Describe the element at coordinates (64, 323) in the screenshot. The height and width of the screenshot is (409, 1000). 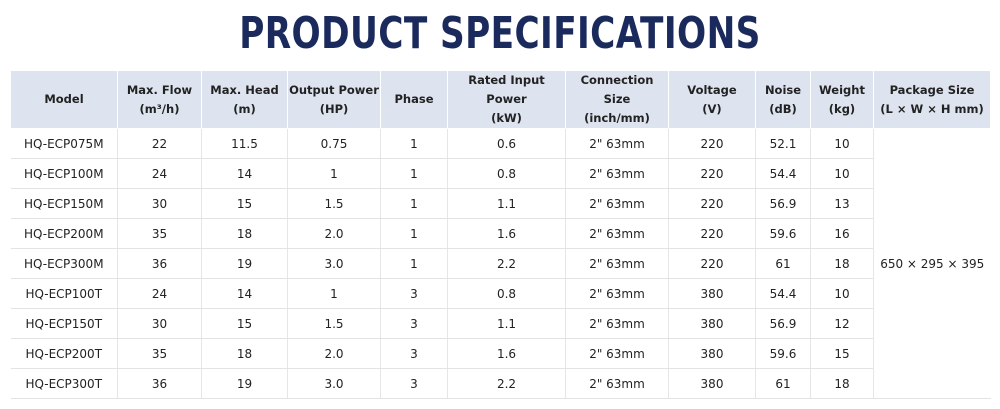
I see `model-cell: HQ-ECP150T` at that location.